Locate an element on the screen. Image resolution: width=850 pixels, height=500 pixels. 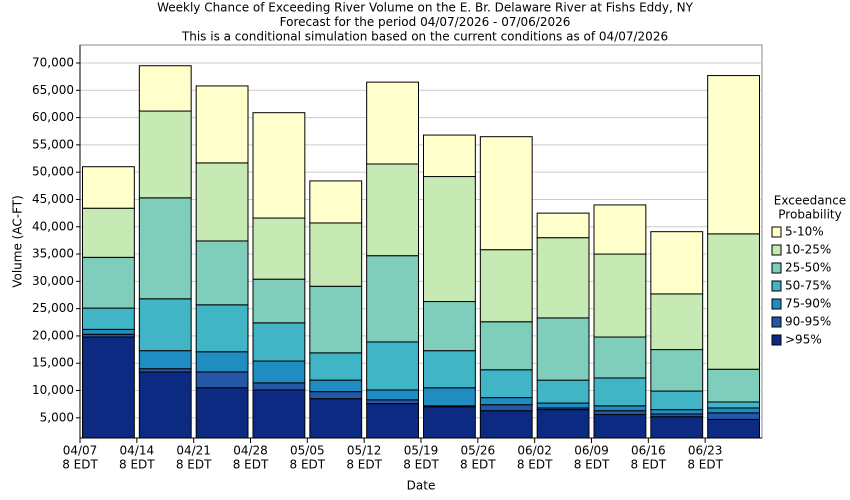
x-tick-label: 06/23 is located at coordinates (705, 451).